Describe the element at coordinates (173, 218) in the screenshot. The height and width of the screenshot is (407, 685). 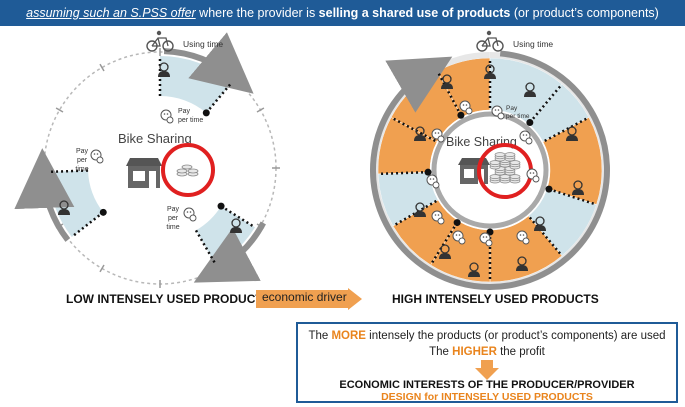
I see `pay-per-time-word: per` at that location.